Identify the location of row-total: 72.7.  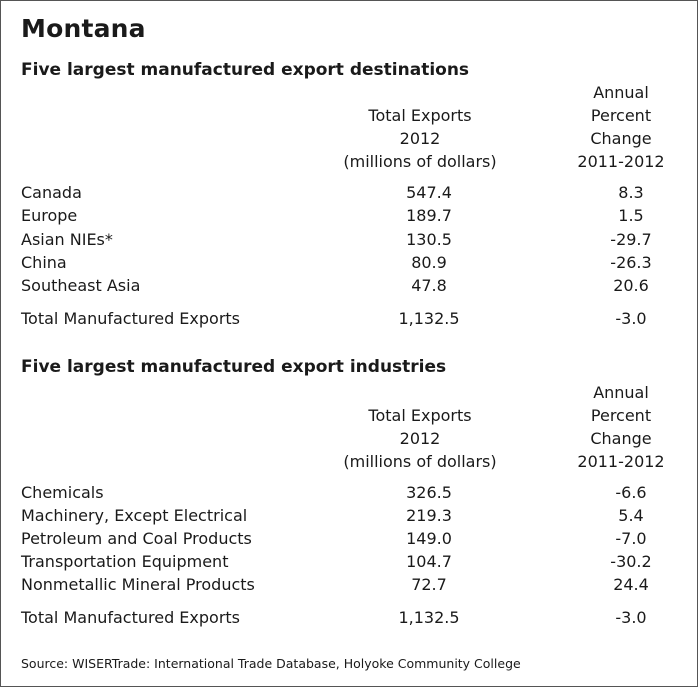
(429, 584).